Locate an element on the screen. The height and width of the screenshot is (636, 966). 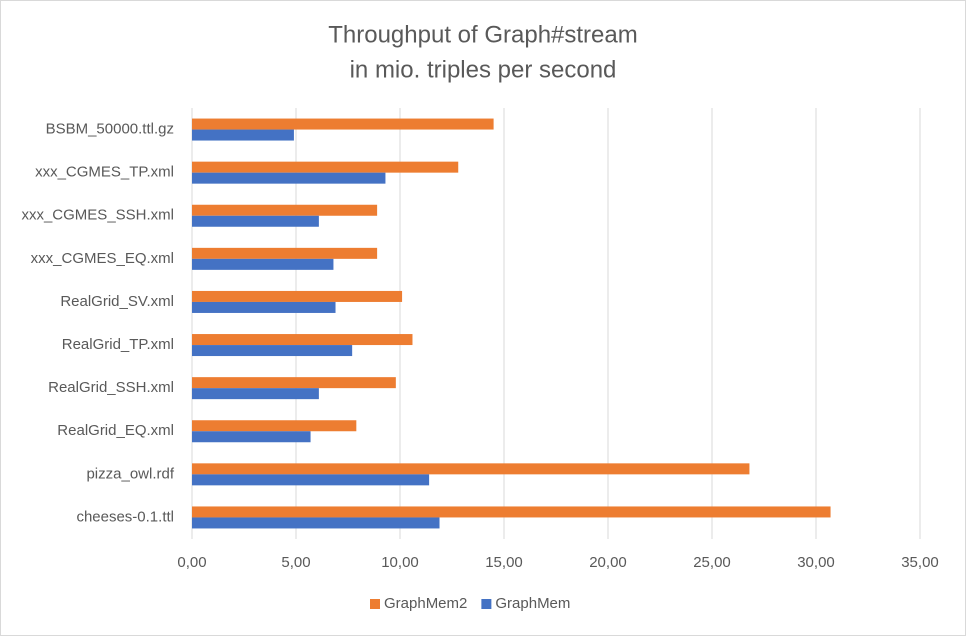
x-tick-label: 25,00 is located at coordinates (712, 562).